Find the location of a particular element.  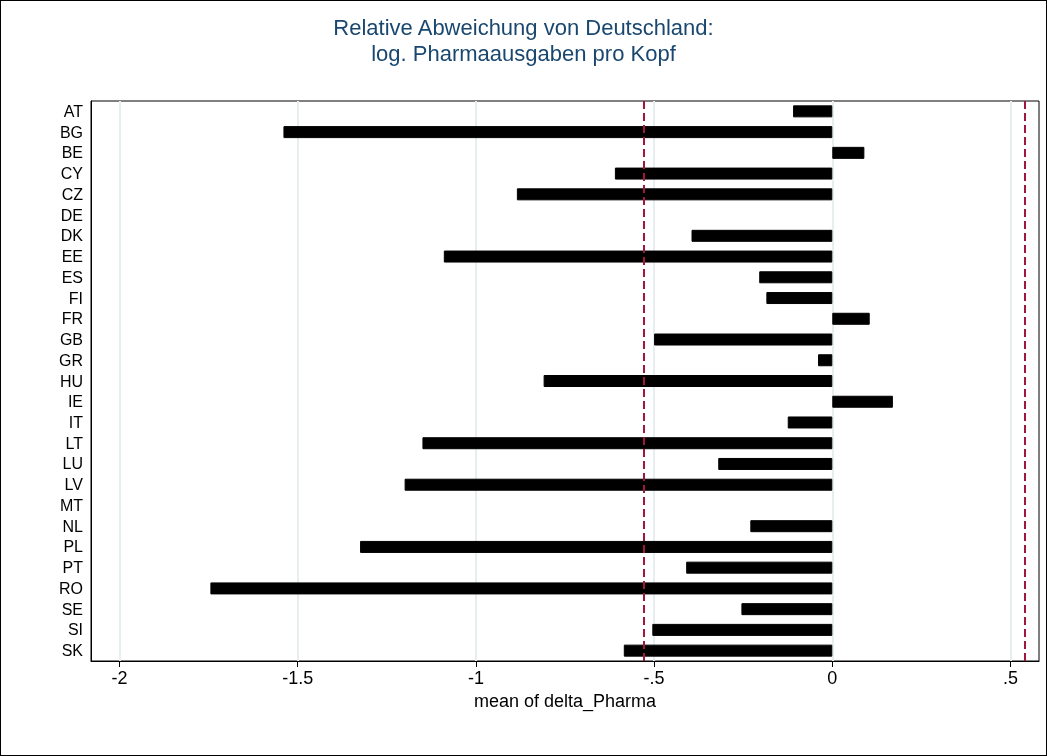

chart-title: Relative Abweichung von Deutschland: log. Pharmaausgaben pro Kopf is located at coordinates (523, 40).